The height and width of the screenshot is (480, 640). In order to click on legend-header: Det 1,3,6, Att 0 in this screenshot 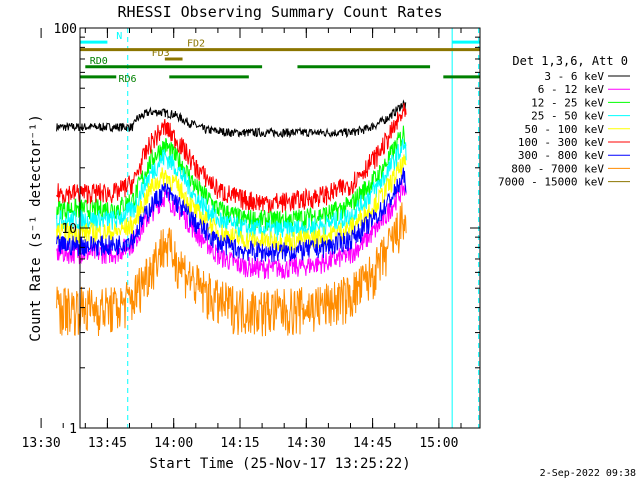, I will do `click(570, 61)`.